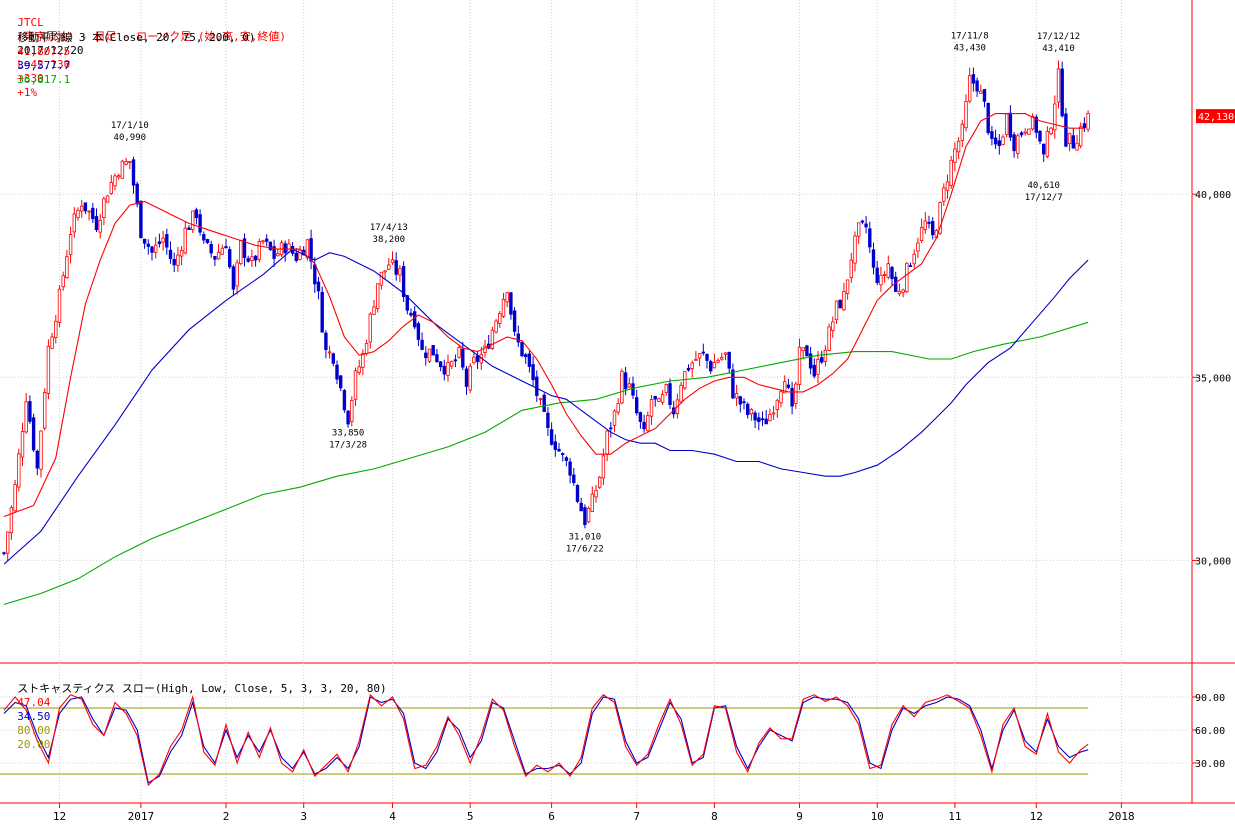 The height and width of the screenshot is (828, 1235). What do you see at coordinates (1210, 698) in the screenshot?
I see `stoch-tick-label: 90.00` at bounding box center [1210, 698].